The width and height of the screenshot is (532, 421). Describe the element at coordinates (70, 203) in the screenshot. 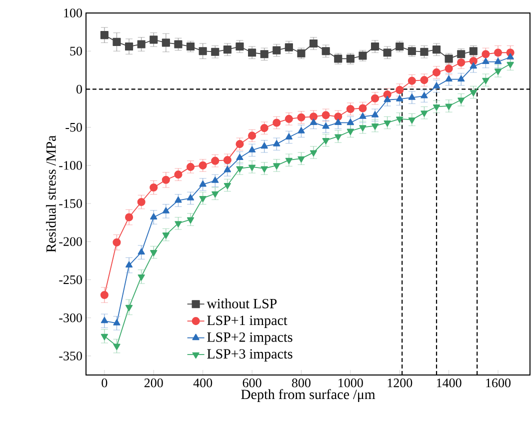

I see `y-tick-label: -150` at that location.